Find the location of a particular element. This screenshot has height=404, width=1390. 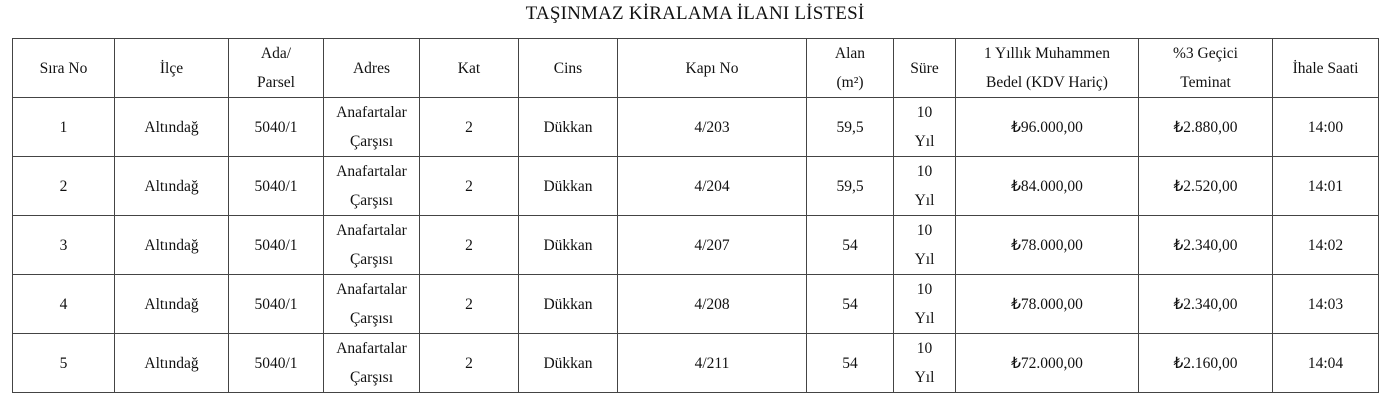

cell-sira-no: 1 is located at coordinates (63, 127).